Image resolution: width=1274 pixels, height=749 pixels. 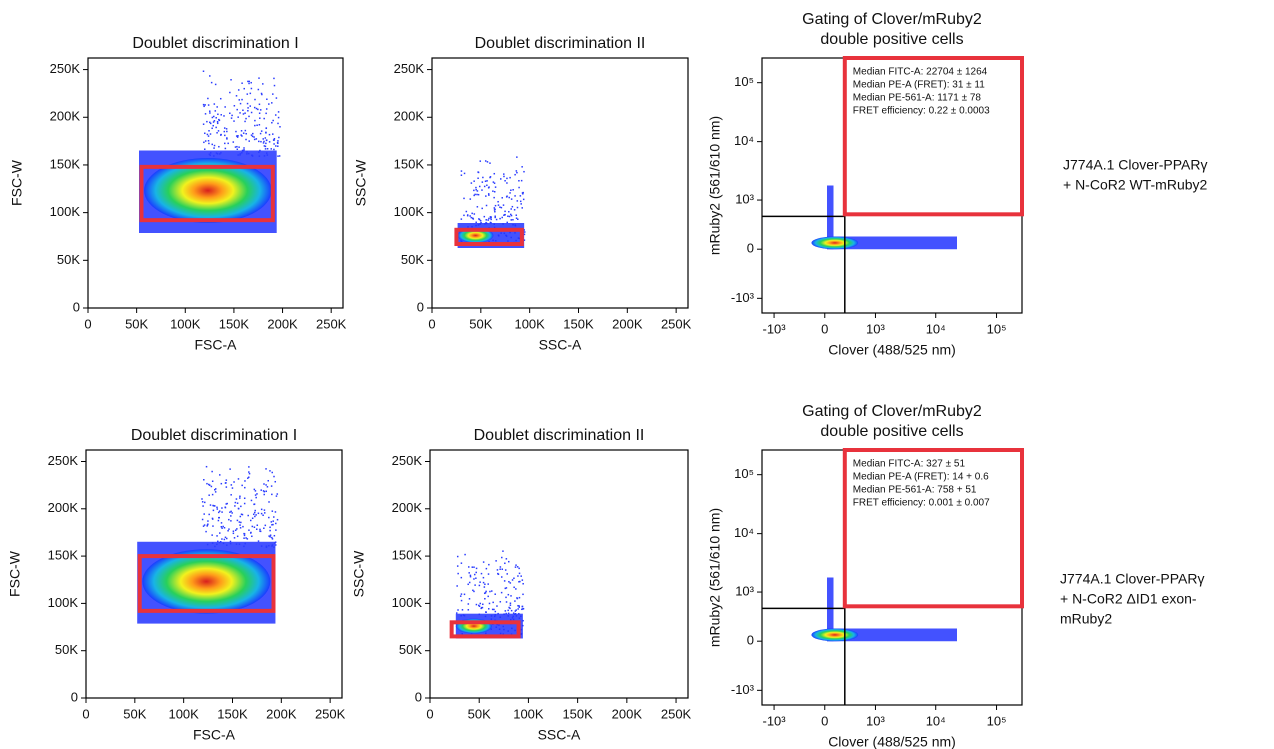 I want to click on y-axis-label: SSC-W, so click(x=361, y=182).